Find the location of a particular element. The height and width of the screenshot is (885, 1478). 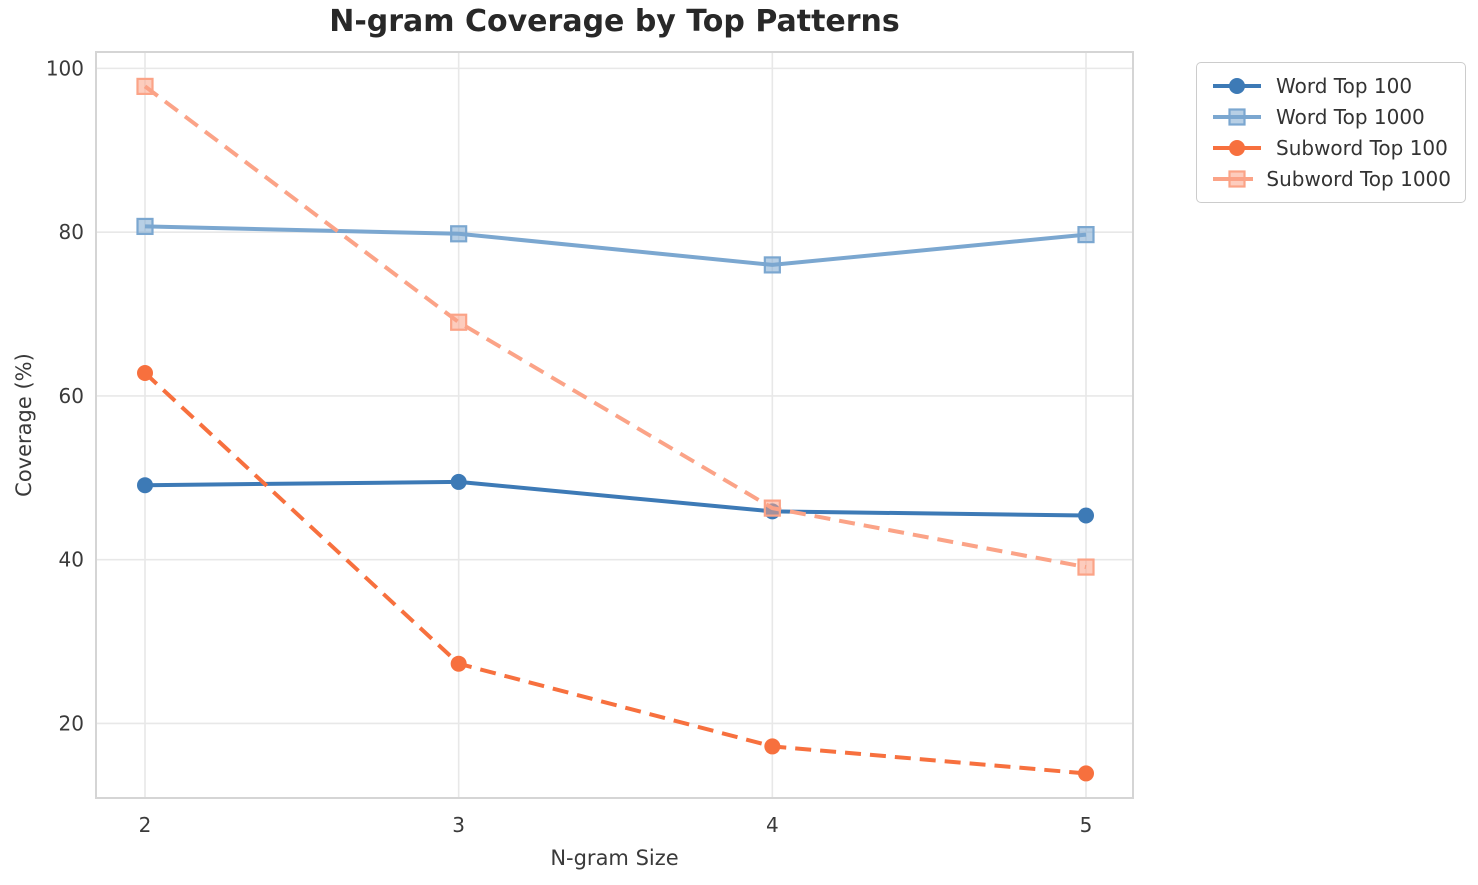

legend-item: Word Top 1000 is located at coordinates (1331, 117).